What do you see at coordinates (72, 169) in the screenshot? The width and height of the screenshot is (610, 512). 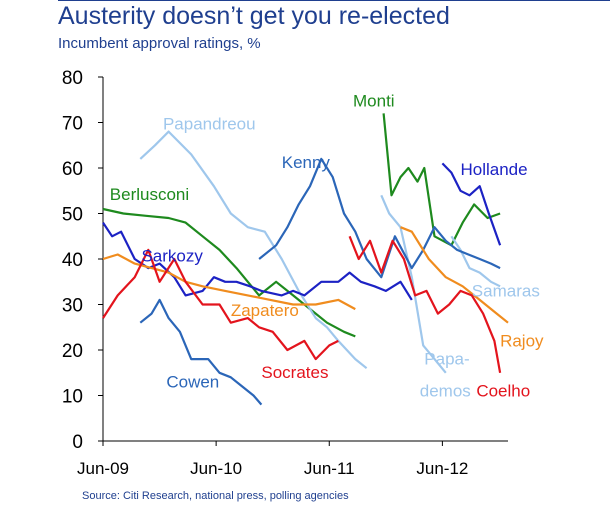 I see `y-tick-label: 60` at bounding box center [72, 169].